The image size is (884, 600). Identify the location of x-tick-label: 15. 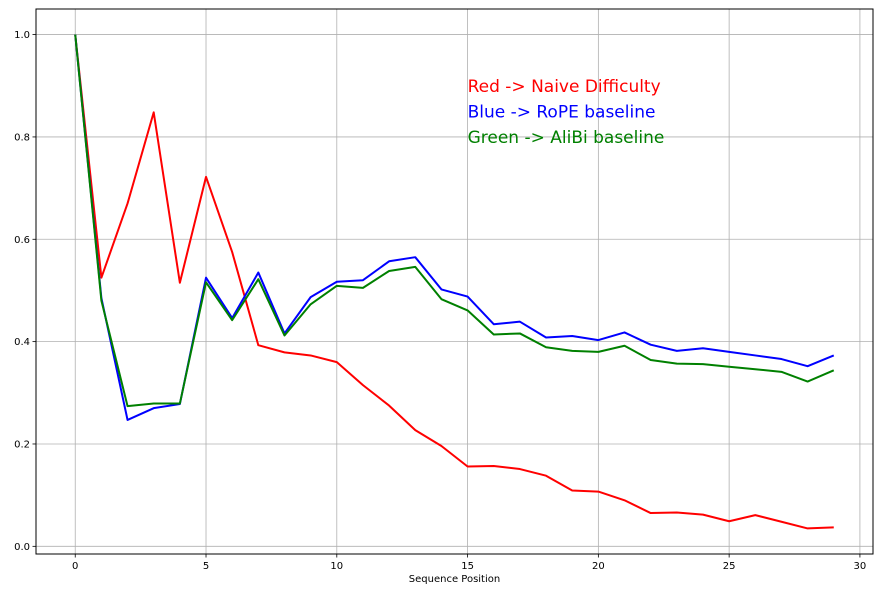
(467, 566).